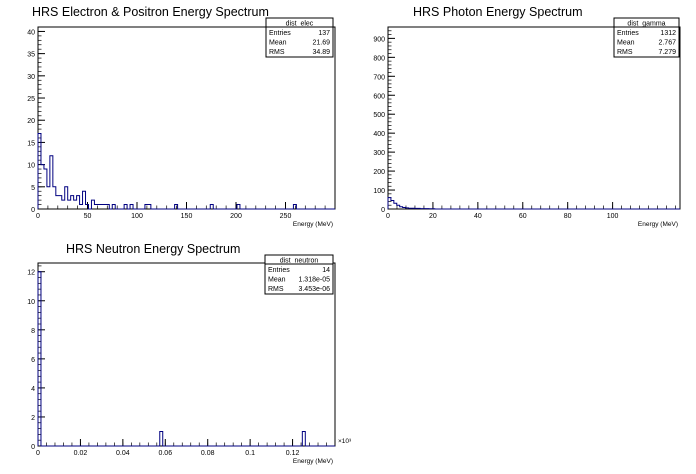  Describe the element at coordinates (165, 453) in the screenshot. I see `x-tick-label: 0.06` at that location.